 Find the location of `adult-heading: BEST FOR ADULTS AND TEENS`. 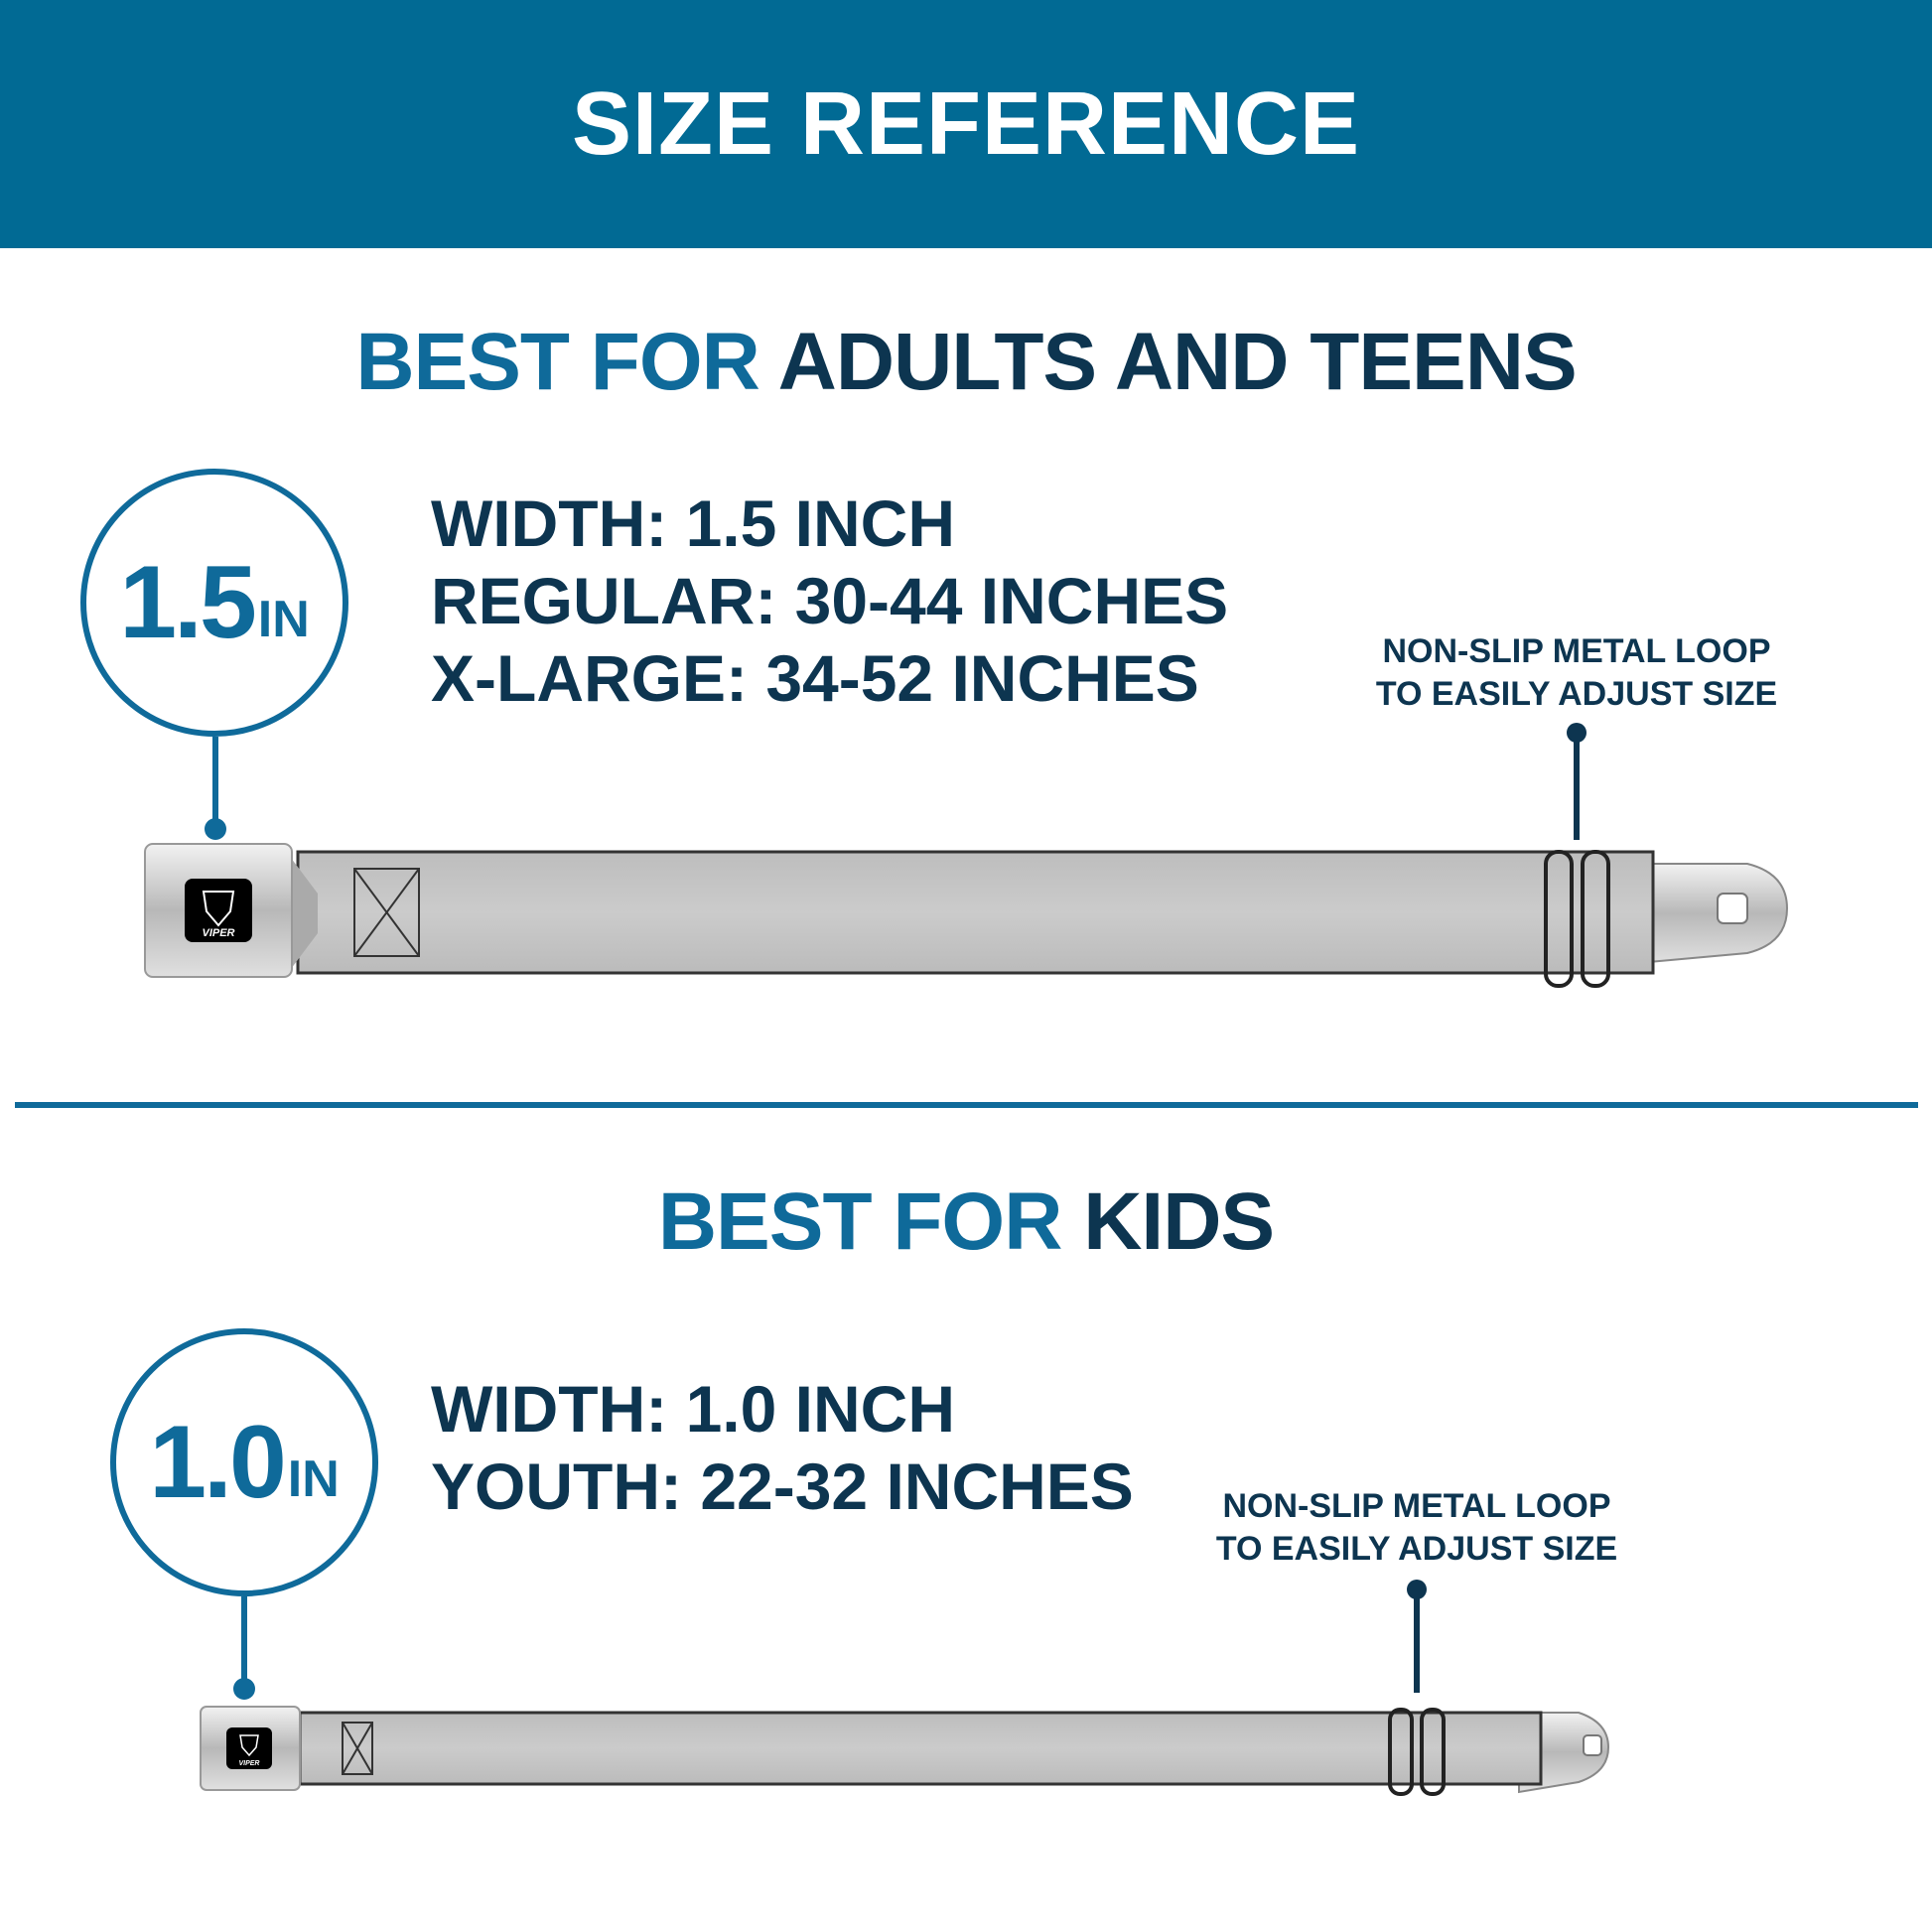

adult-heading: BEST FOR ADULTS AND TEENS is located at coordinates (966, 363).